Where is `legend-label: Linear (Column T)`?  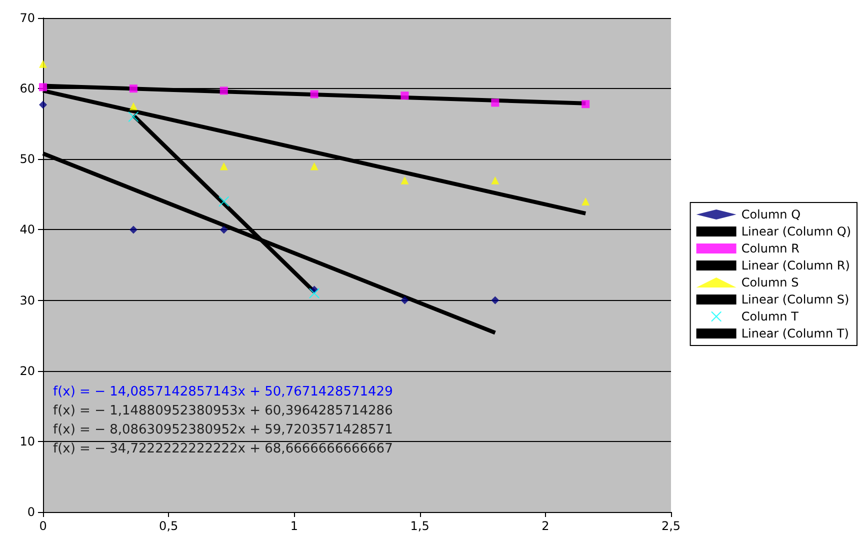
legend-label: Linear (Column T) is located at coordinates (795, 333).